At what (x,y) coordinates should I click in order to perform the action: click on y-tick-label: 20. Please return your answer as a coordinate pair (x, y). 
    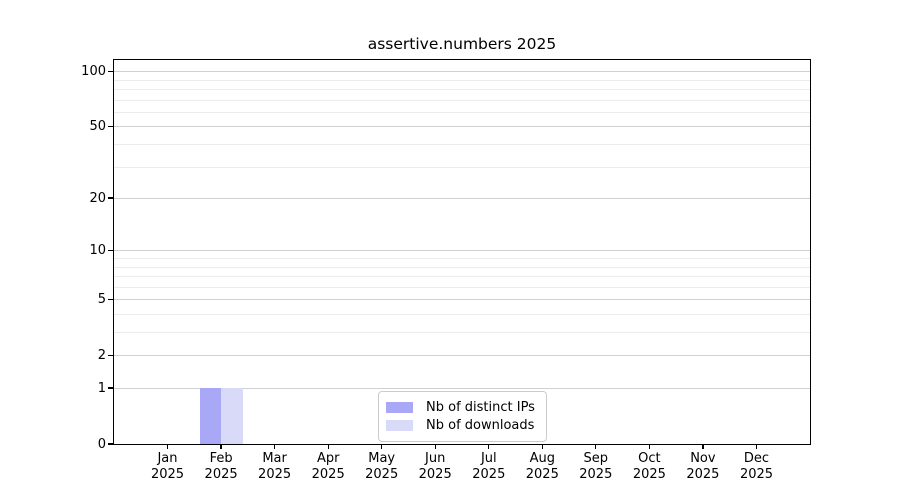
    Looking at the image, I should click on (97, 198).